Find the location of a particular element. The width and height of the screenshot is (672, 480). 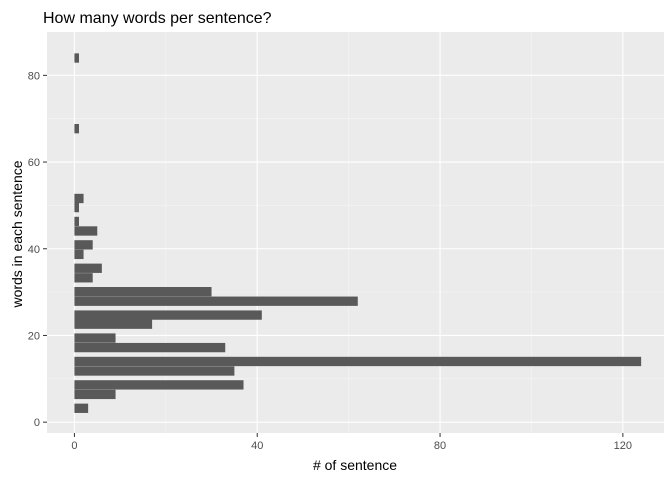

y-tick-label: 0 is located at coordinates (37, 423).